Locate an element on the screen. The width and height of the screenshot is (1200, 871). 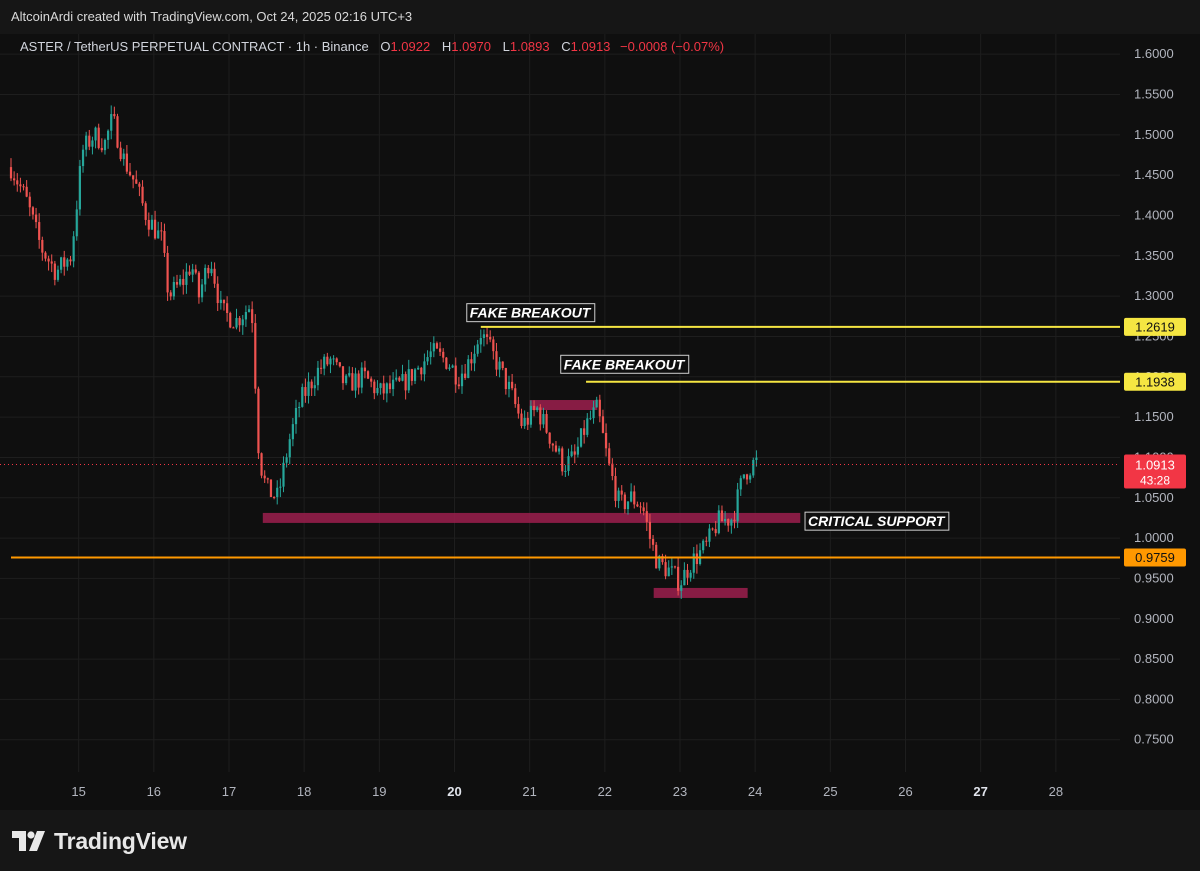
annotation-text: CRITICAL SUPPORT is located at coordinates (877, 521).